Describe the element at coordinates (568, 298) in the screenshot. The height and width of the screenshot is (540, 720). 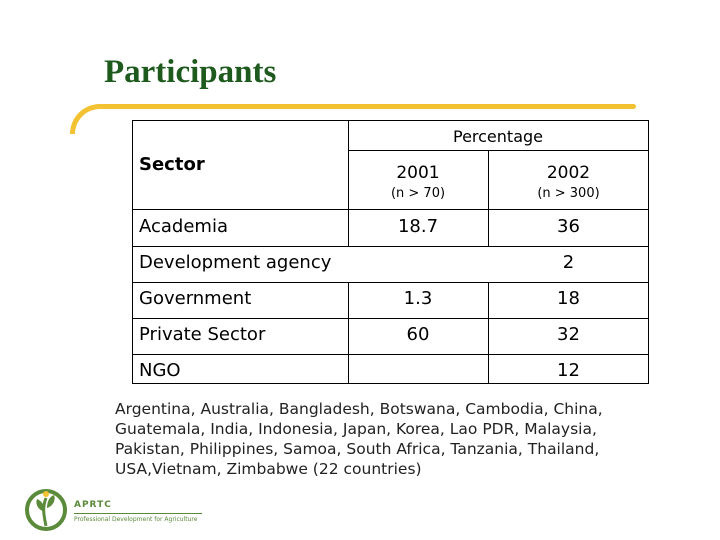
I see `row-value-2002-government: 18` at that location.